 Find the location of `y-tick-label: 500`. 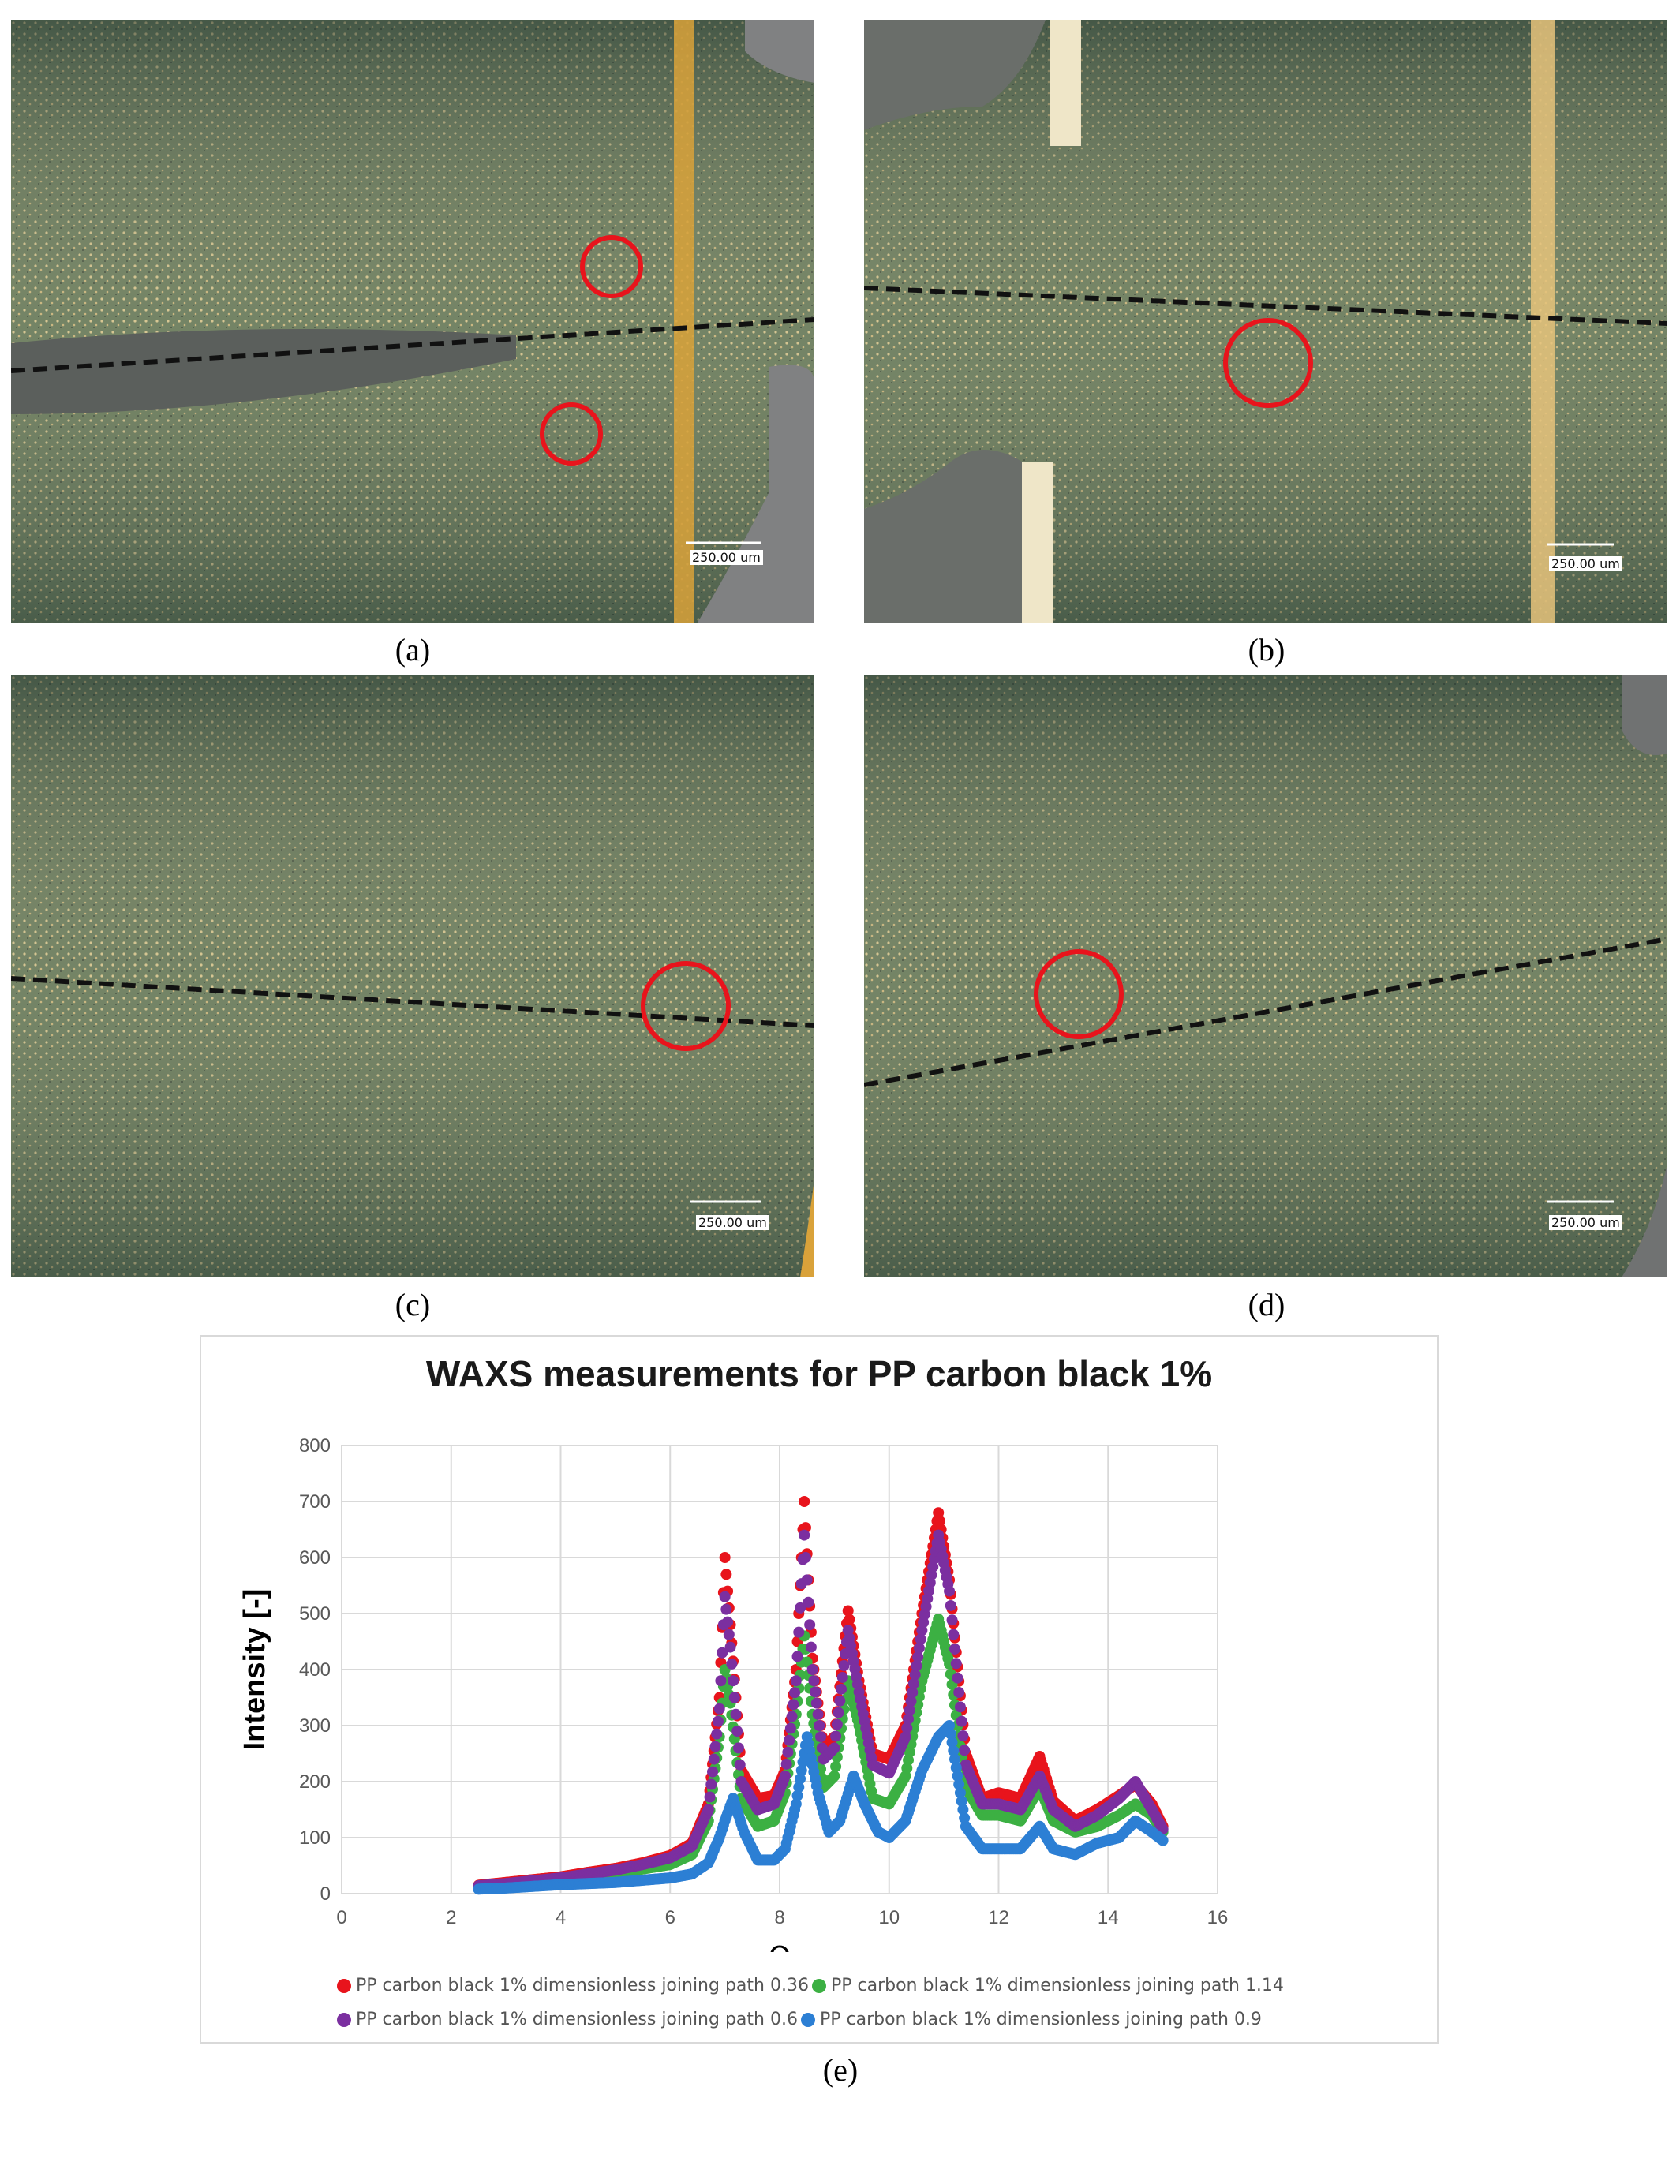

y-tick-label: 500 is located at coordinates (315, 1614).